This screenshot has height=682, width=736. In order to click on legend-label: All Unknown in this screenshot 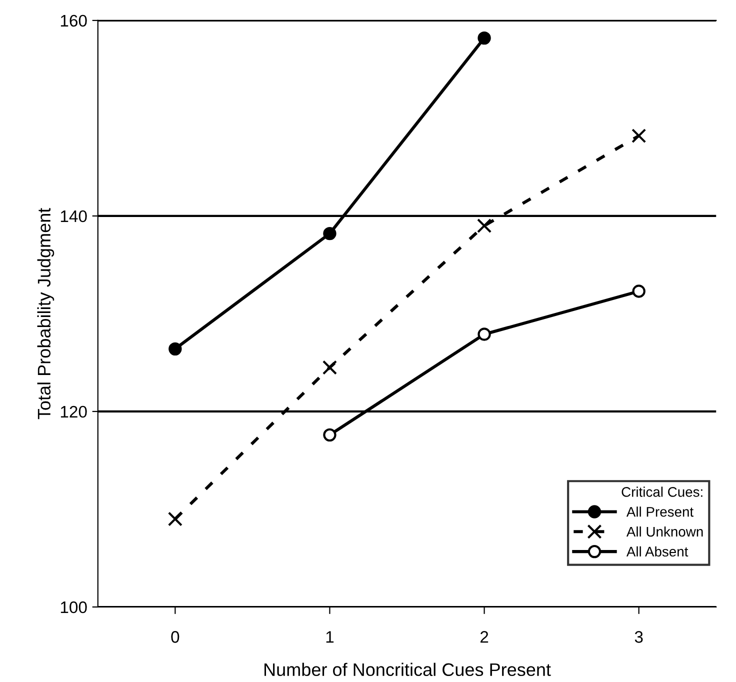, I will do `click(664, 531)`.